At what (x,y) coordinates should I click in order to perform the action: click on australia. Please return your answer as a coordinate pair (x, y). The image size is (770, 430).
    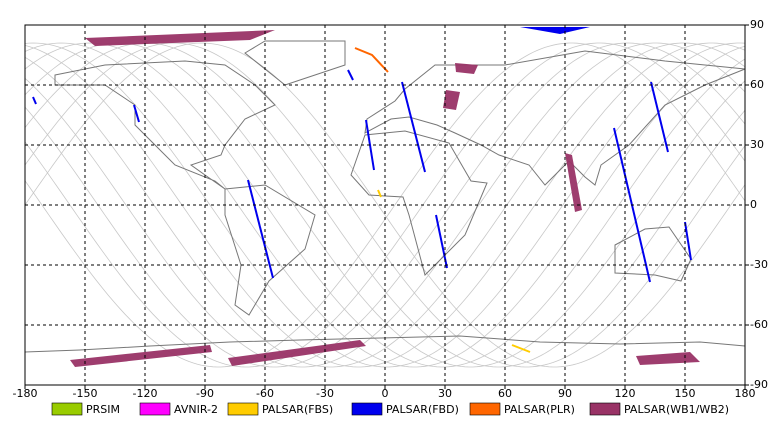
    Looking at the image, I should click on (653, 254).